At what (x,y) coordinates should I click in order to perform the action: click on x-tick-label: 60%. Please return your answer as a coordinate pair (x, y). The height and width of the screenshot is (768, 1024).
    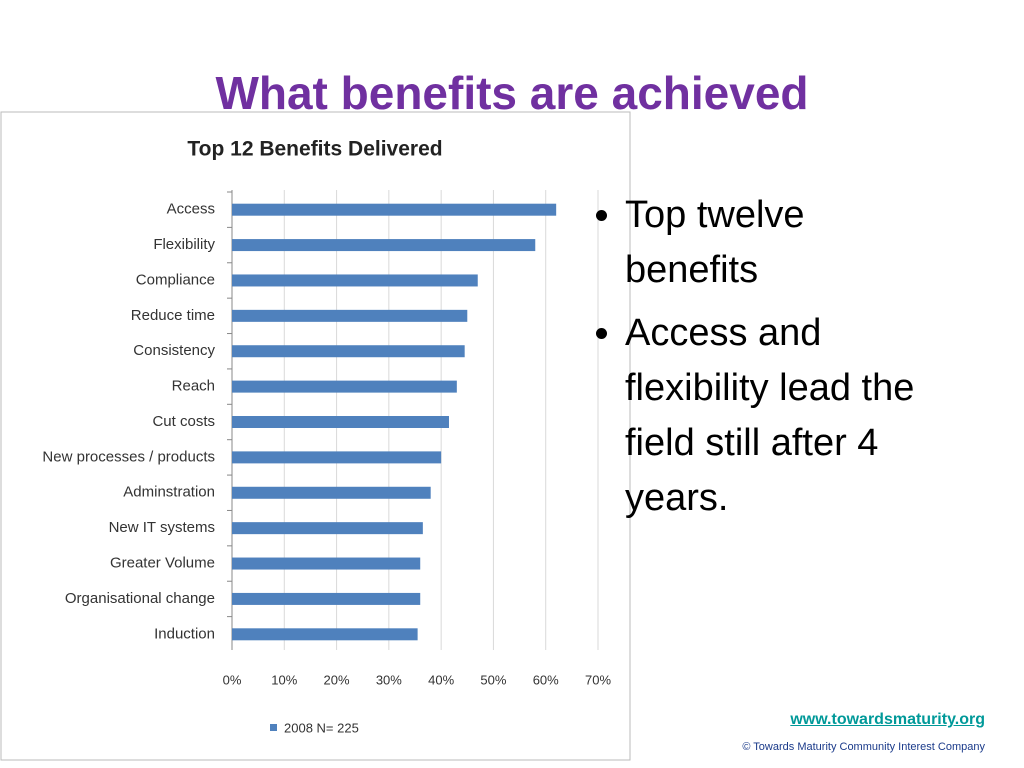
    Looking at the image, I should click on (546, 679).